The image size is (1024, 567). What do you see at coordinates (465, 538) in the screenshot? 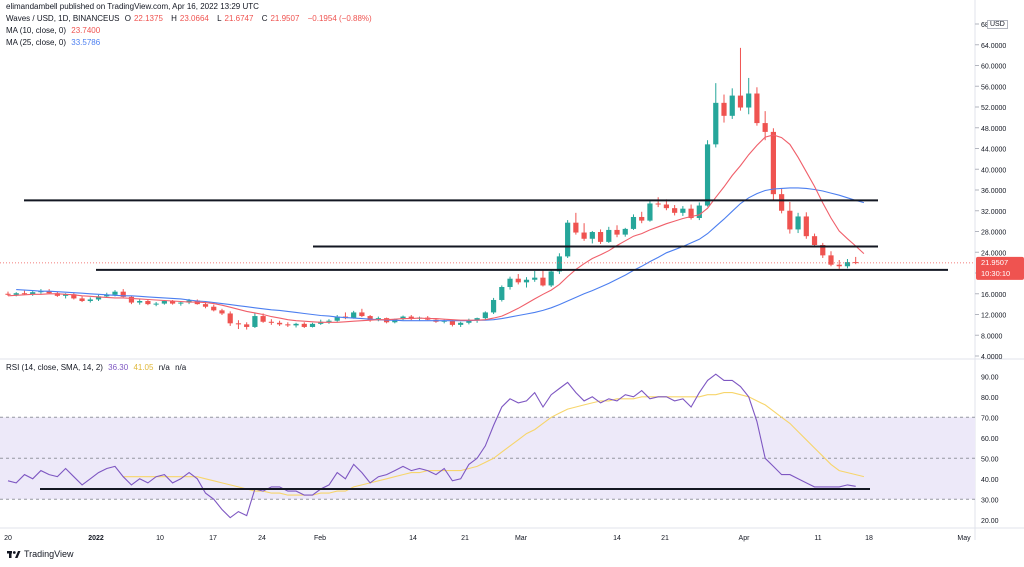
I see `time-tick-label: 21` at bounding box center [465, 538].